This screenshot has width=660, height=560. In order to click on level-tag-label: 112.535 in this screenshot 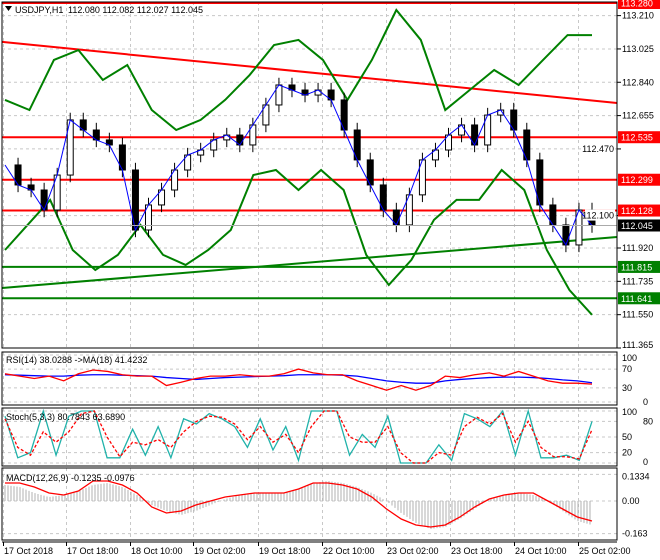, I will do `click(637, 138)`.